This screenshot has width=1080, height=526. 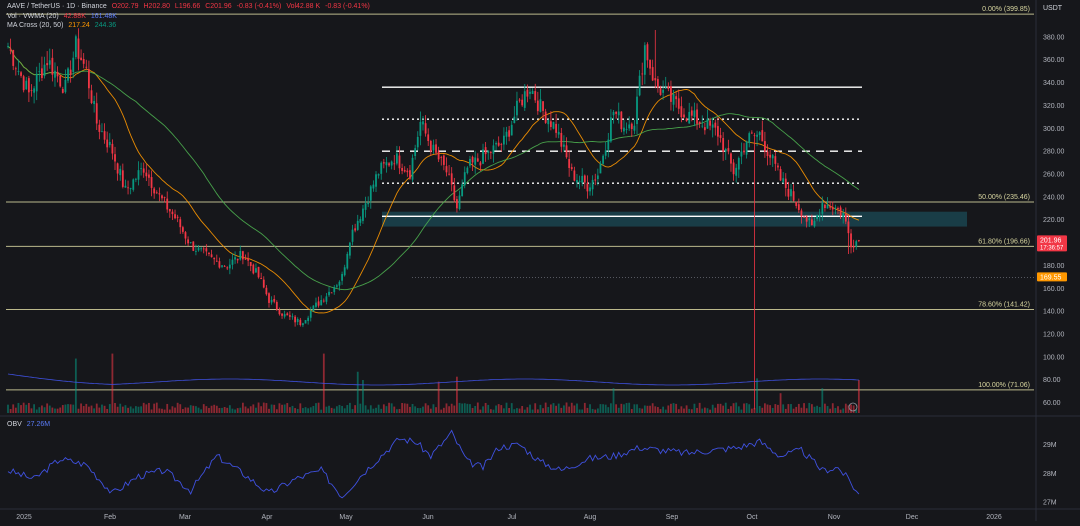 What do you see at coordinates (1052, 248) in the screenshot?
I see `price-tag-timer: 17:36:57` at bounding box center [1052, 248].